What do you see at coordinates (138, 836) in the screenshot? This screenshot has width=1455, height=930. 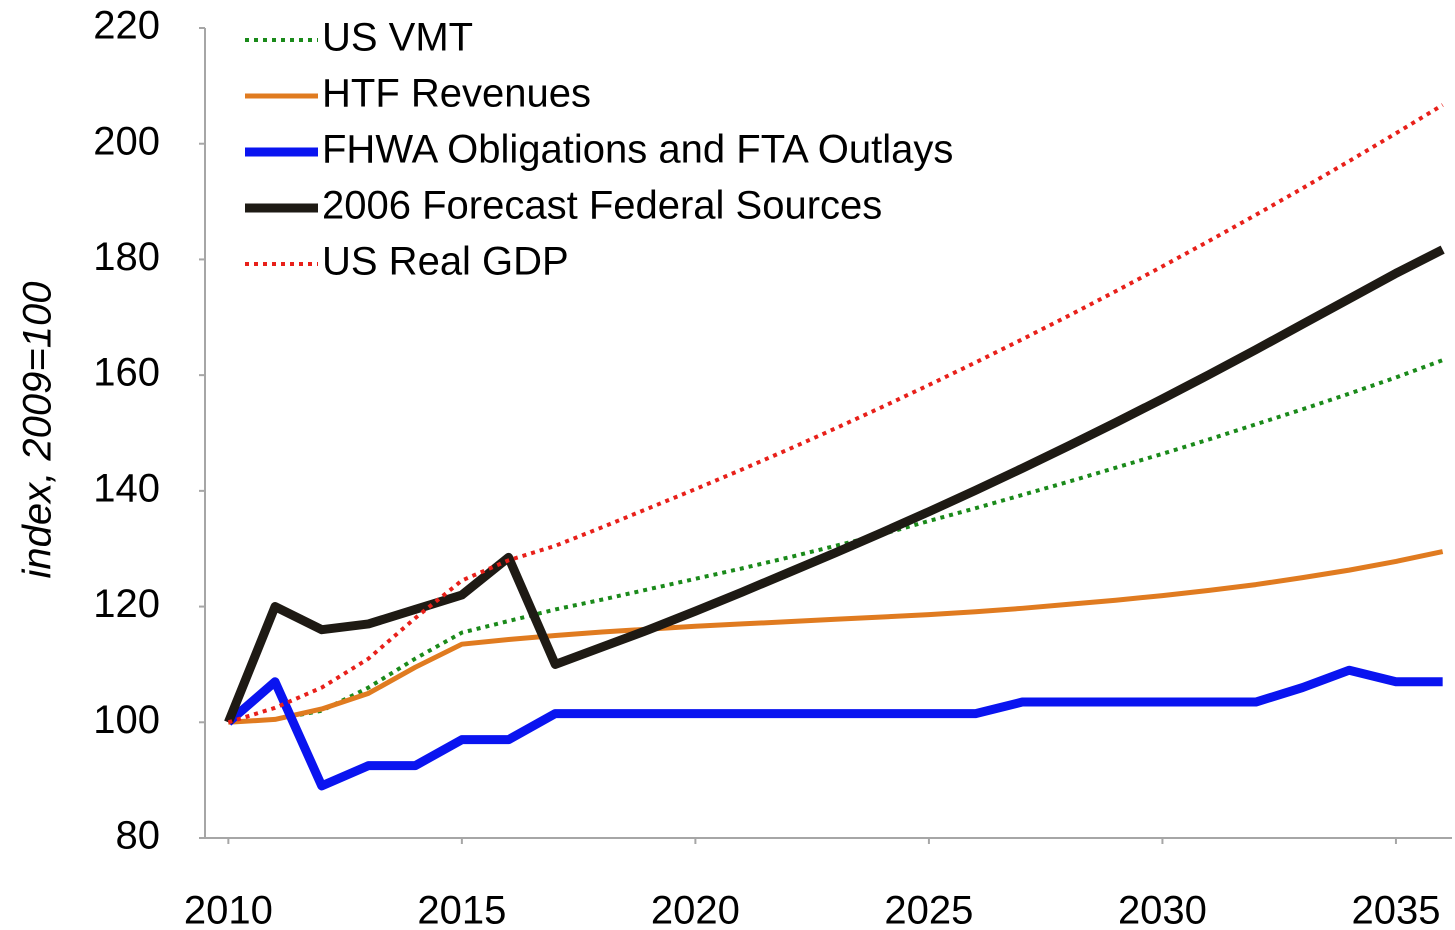 I see `y-tick-label: 80` at bounding box center [138, 836].